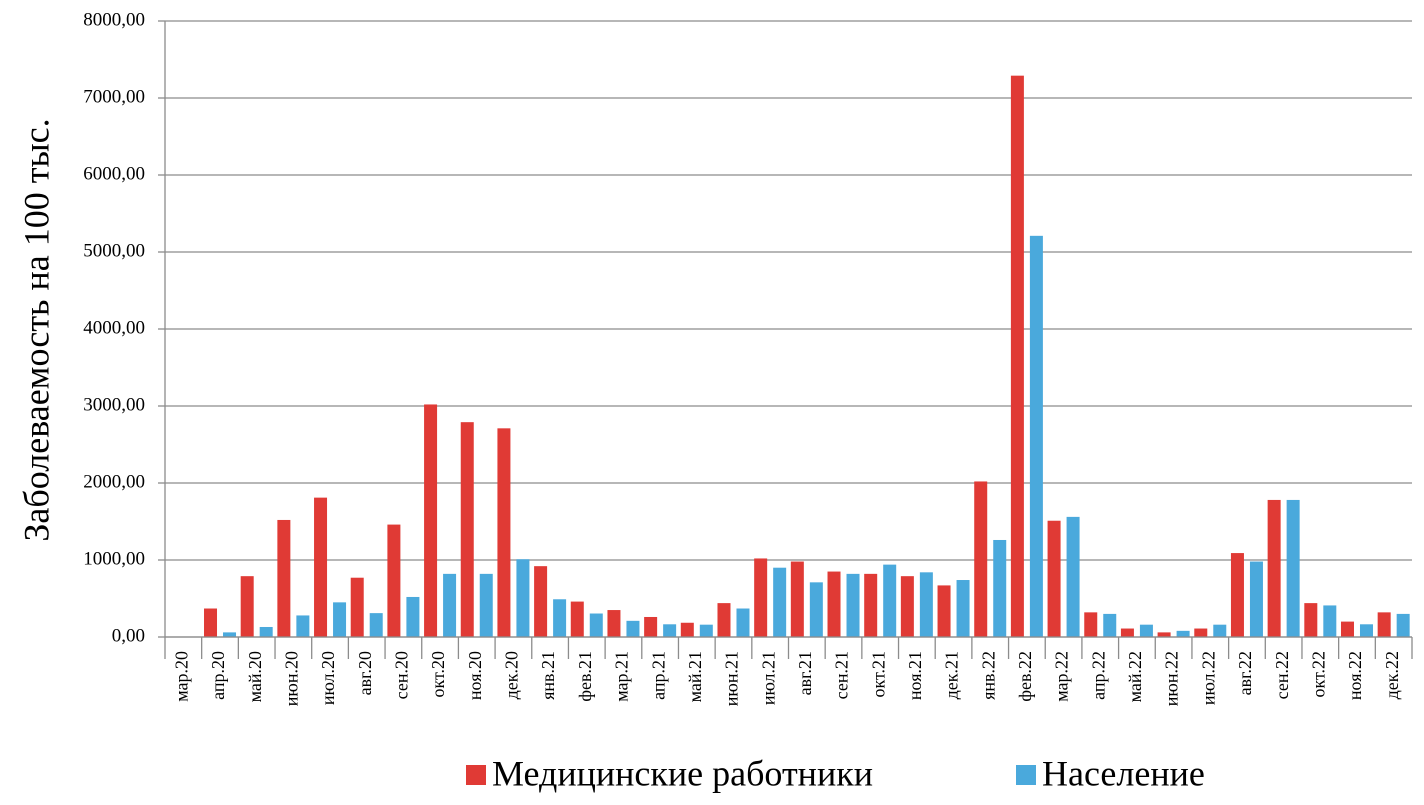  What do you see at coordinates (328, 678) in the screenshot?
I see `x-tick-label: июл.20` at bounding box center [328, 678].